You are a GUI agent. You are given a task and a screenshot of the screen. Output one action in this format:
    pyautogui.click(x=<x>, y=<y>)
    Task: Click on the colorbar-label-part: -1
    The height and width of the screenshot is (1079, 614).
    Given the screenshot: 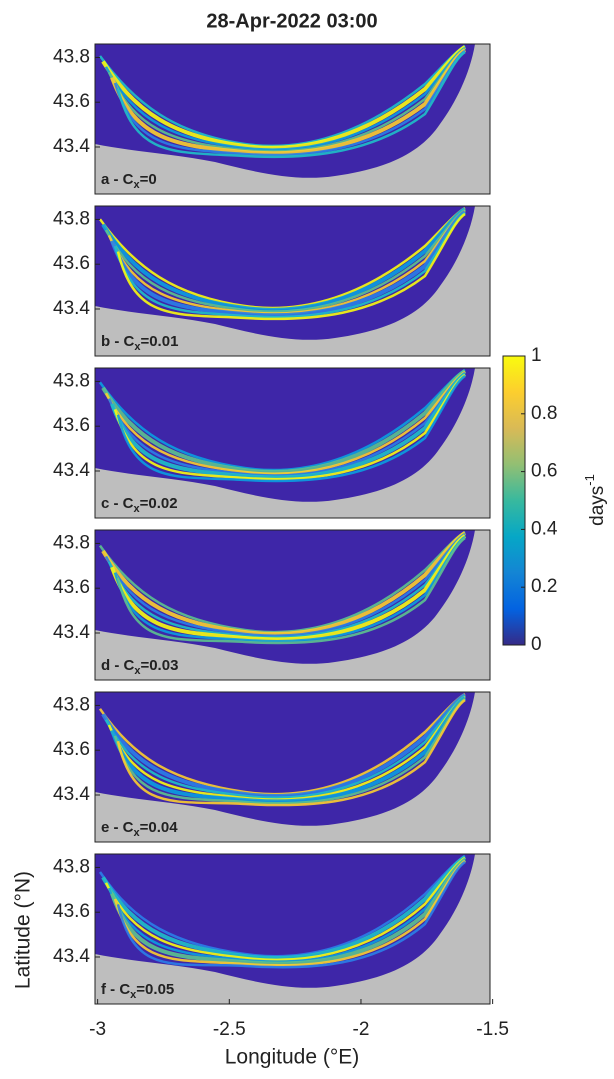 What is the action you would take?
    pyautogui.click(x=589, y=480)
    